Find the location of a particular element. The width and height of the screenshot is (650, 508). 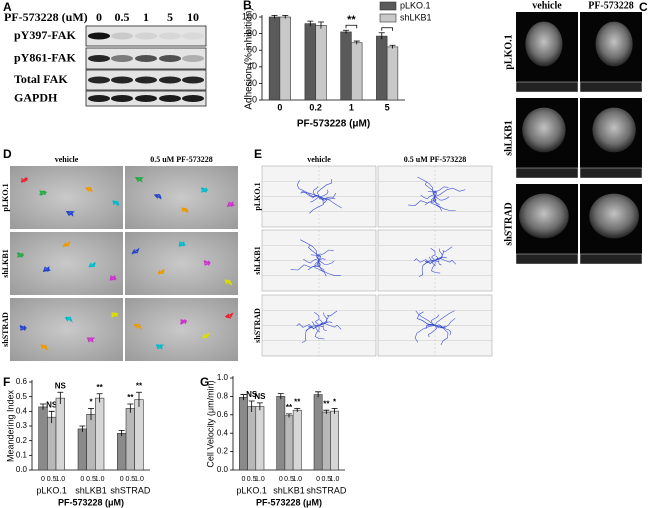

dose-label: 0.5 is located at coordinates (122, 17).